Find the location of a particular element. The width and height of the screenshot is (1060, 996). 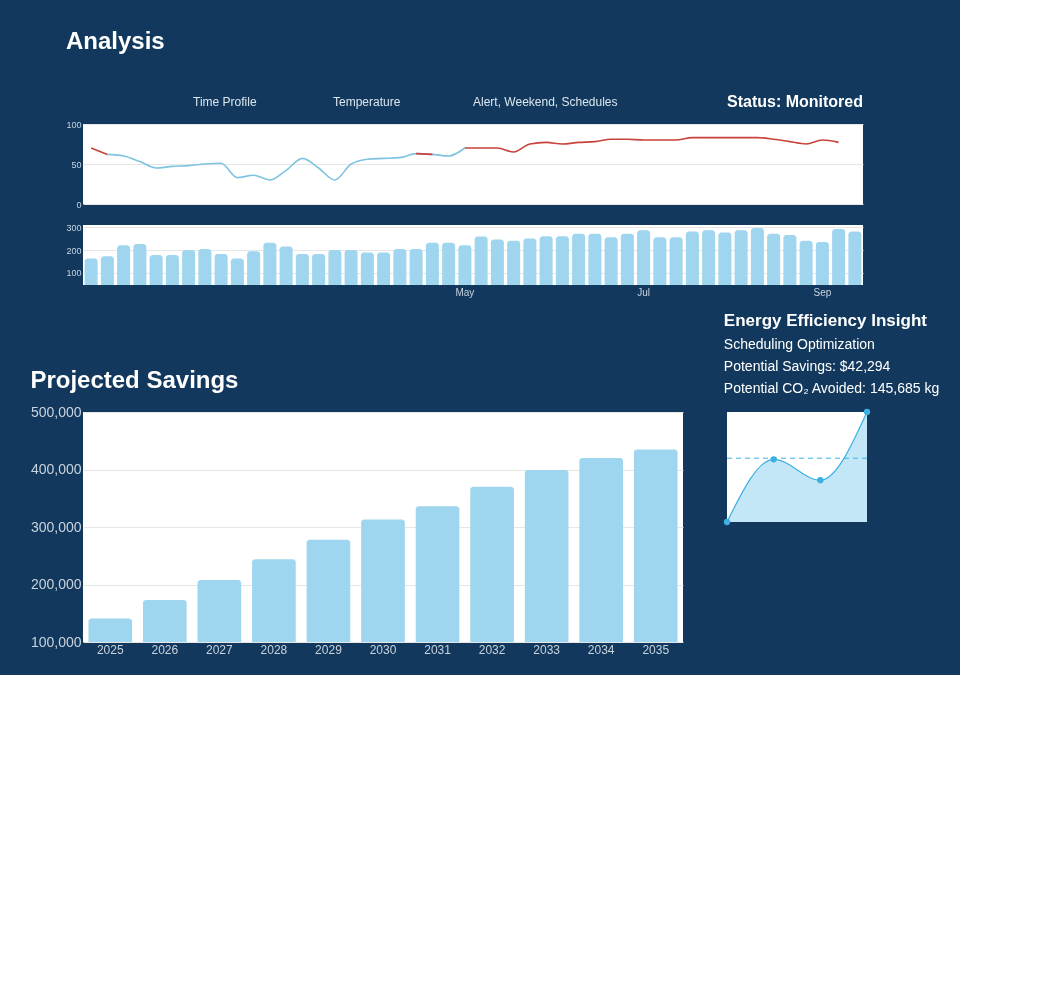

x-tick-label: Jul is located at coordinates (644, 292).